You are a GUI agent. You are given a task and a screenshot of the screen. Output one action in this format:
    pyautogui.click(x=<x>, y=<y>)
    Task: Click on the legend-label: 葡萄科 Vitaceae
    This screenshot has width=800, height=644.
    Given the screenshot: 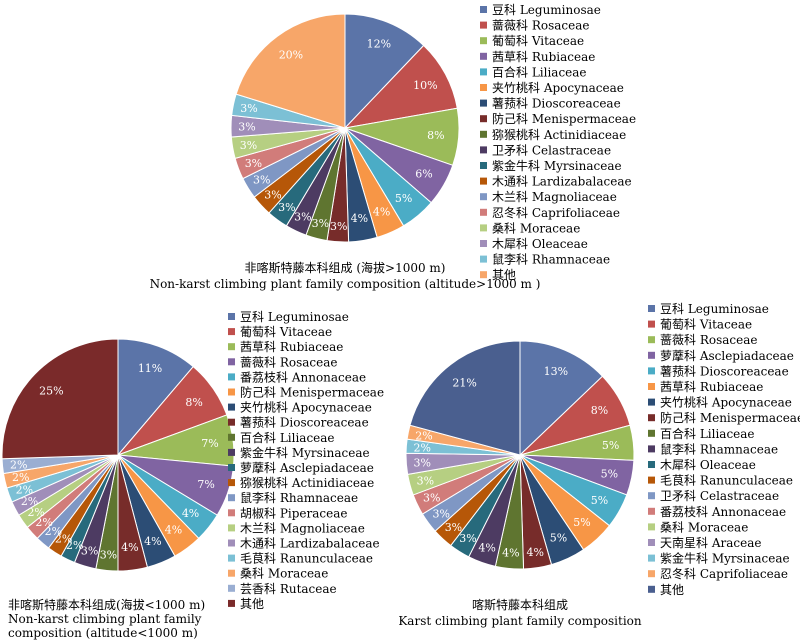 What is the action you would take?
    pyautogui.click(x=538, y=41)
    